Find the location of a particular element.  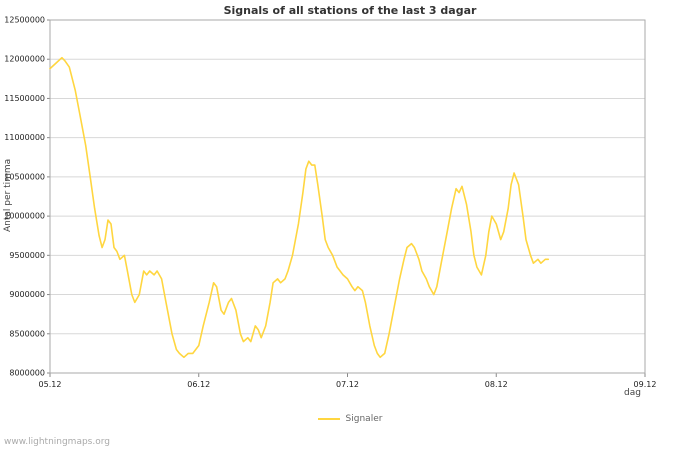

x-axis-label: dag is located at coordinates (632, 393).